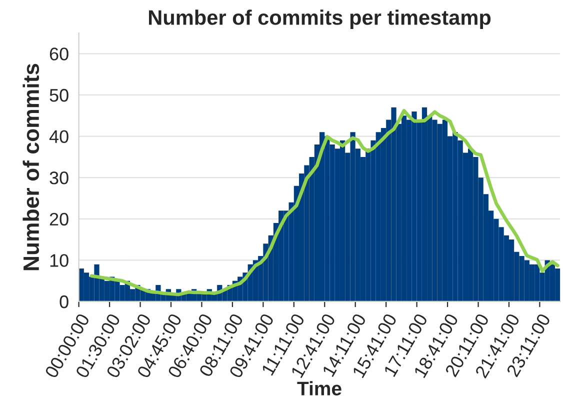 This screenshot has height=413, width=563. Describe the element at coordinates (64, 301) in the screenshot. I see `y-tick-label: 0` at that location.